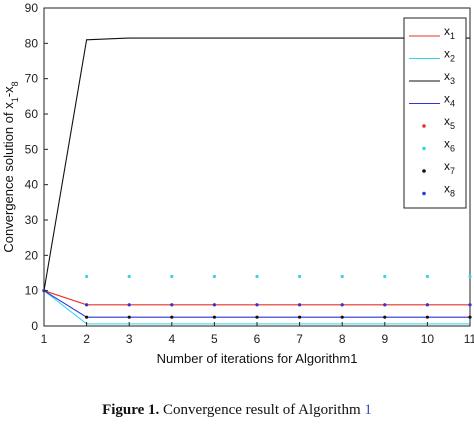  Describe the element at coordinates (214, 339) in the screenshot. I see `x-tick-label: 5` at that location.